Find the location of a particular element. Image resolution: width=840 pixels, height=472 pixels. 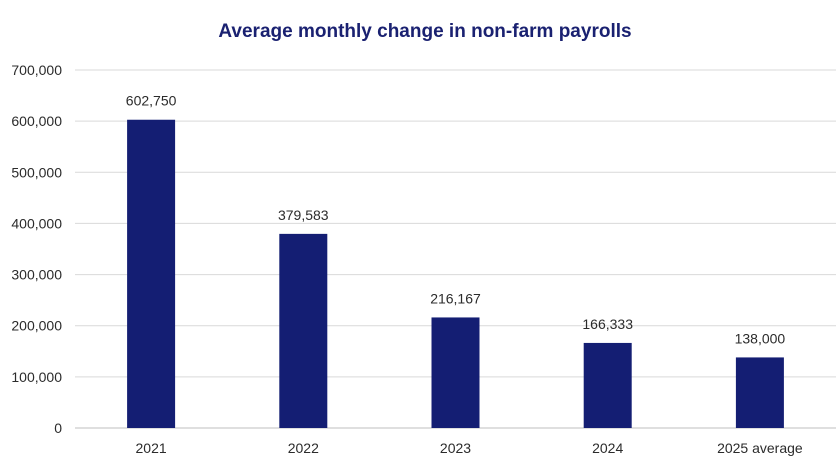

y-tick-label: 200,000 is located at coordinates (36, 326).